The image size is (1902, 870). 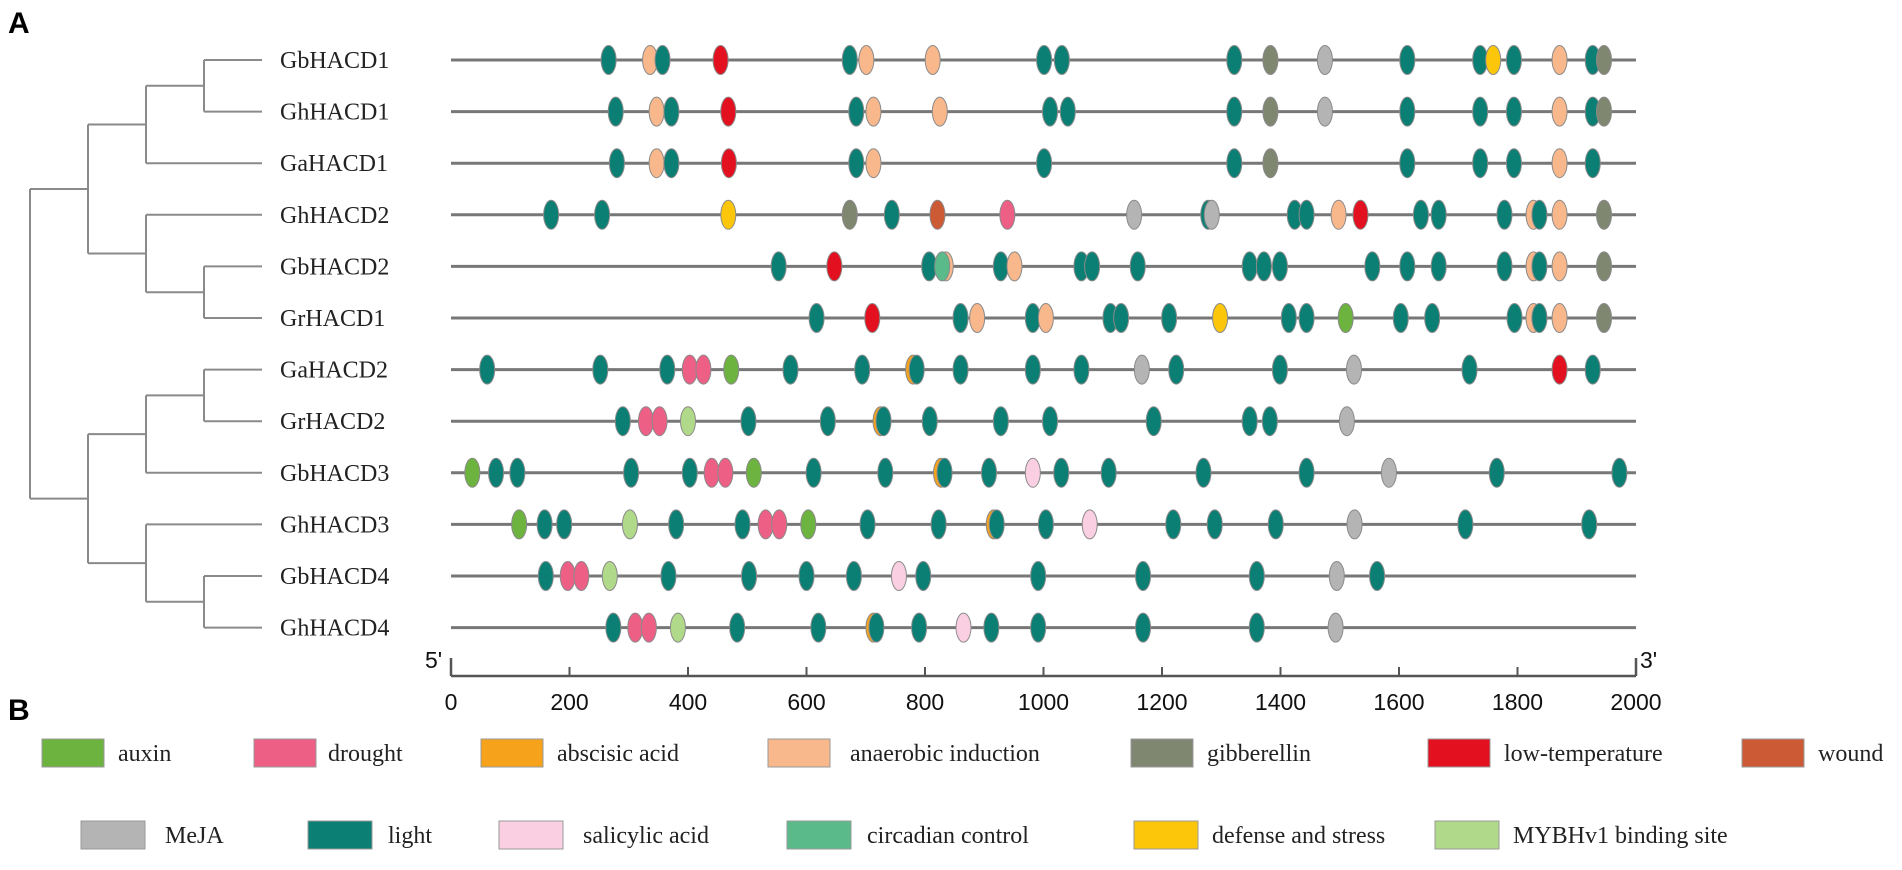 I want to click on cis-element-defense, so click(x=1220, y=318).